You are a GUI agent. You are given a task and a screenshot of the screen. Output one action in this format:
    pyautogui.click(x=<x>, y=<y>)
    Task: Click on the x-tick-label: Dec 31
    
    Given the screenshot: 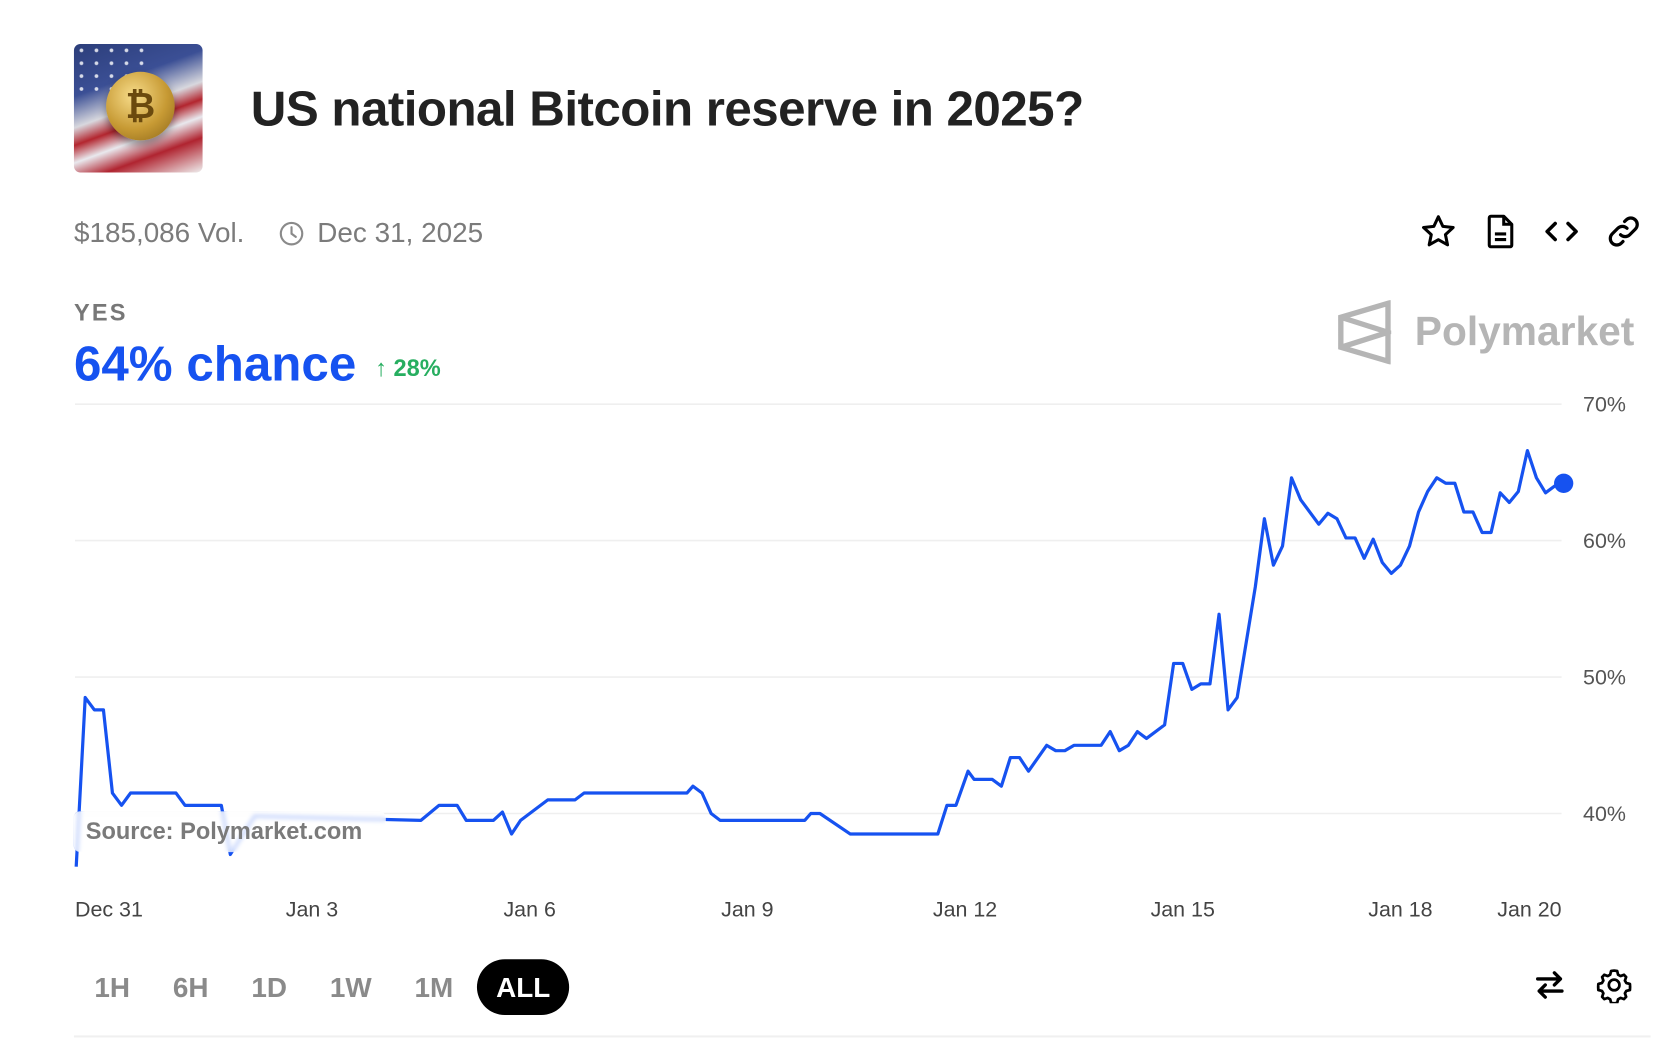 What is the action you would take?
    pyautogui.click(x=109, y=909)
    